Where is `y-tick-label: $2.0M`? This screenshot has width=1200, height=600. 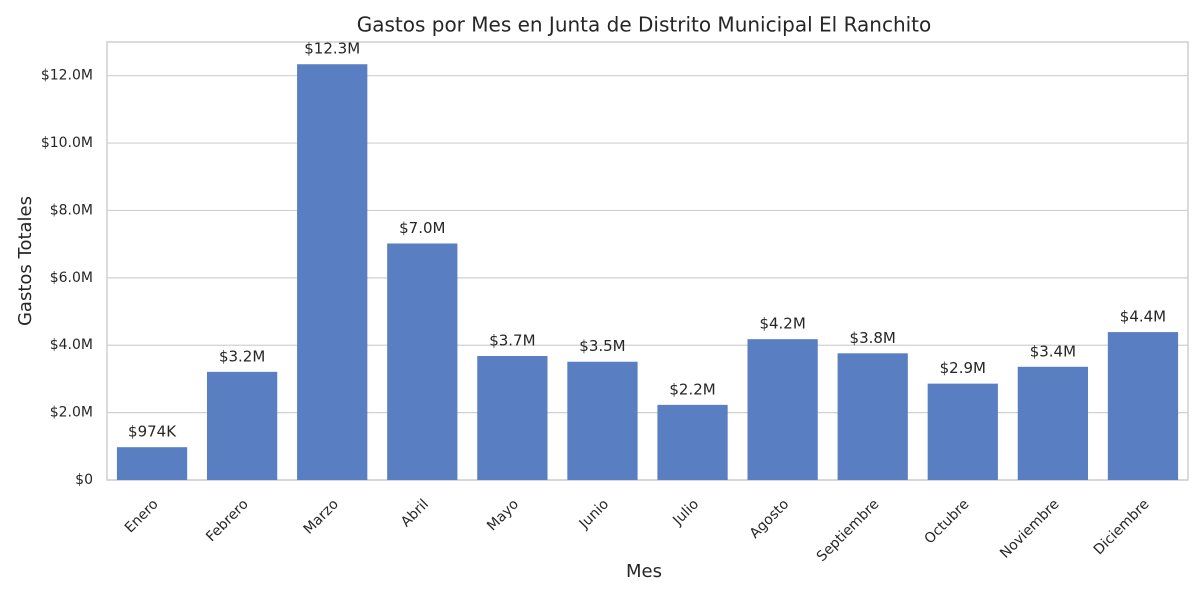
y-tick-label: $2.0M is located at coordinates (71, 413).